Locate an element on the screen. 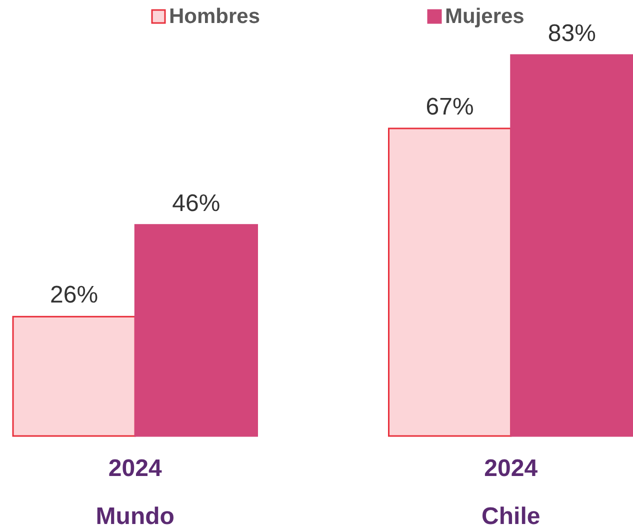  legend-label: Mujeres is located at coordinates (484, 16).